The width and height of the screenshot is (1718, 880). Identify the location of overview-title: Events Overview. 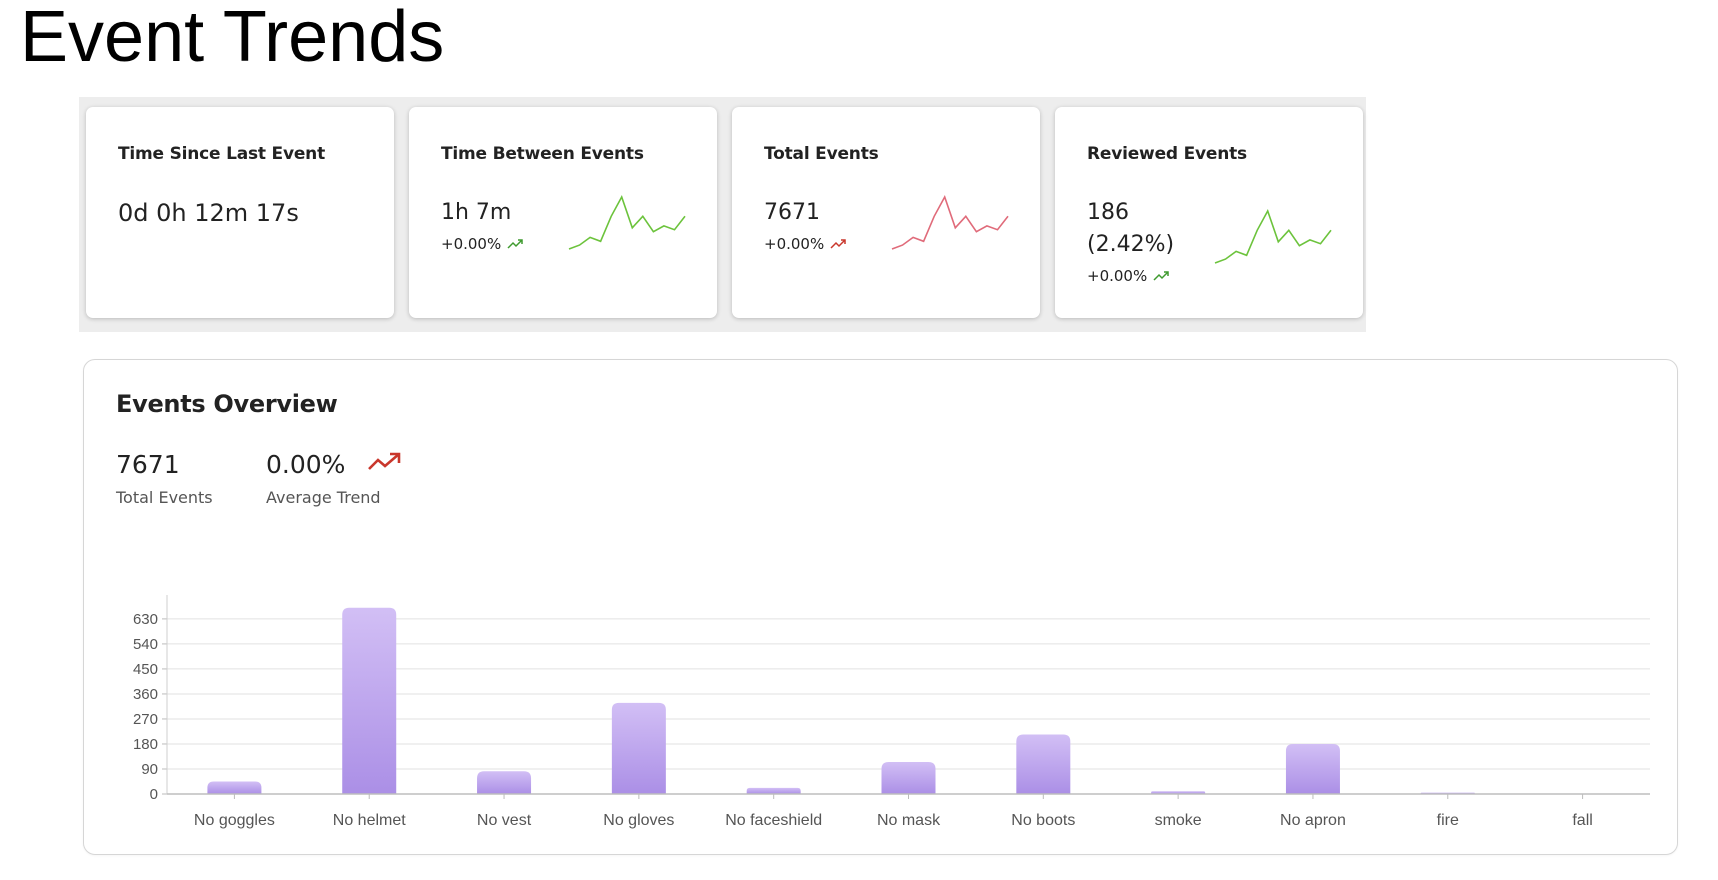
(227, 404).